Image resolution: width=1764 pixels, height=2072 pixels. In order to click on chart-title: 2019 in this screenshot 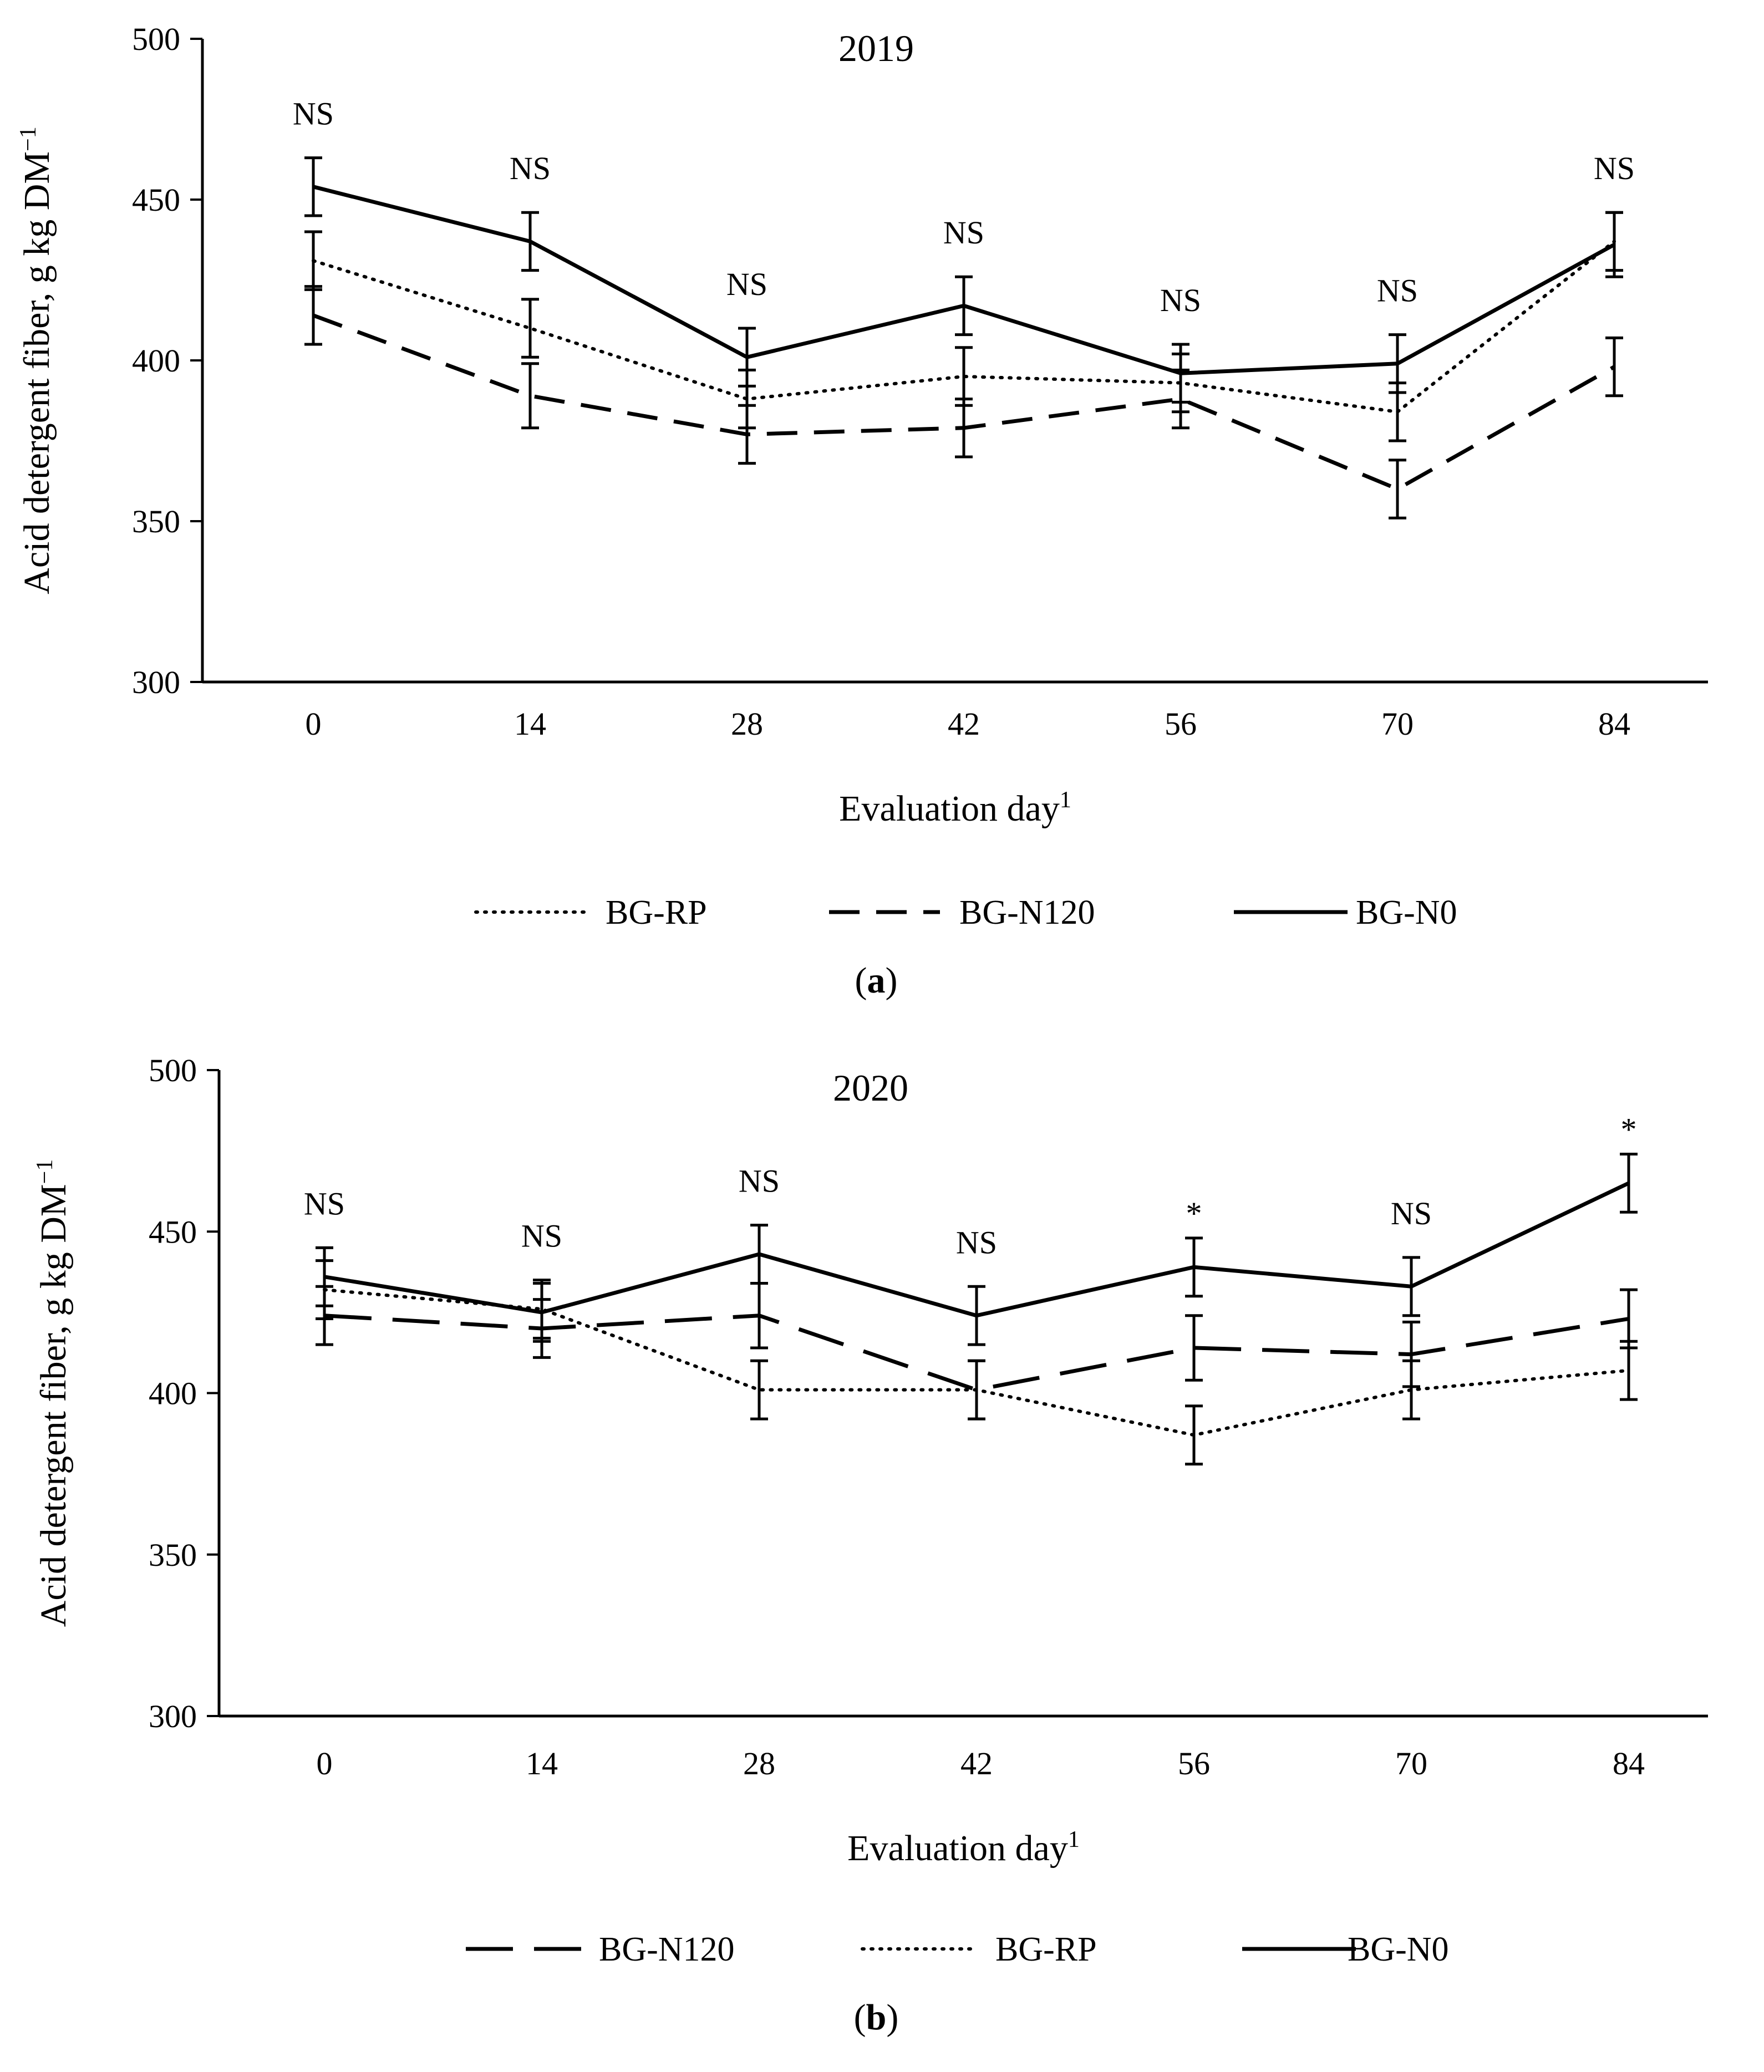, I will do `click(876, 48)`.